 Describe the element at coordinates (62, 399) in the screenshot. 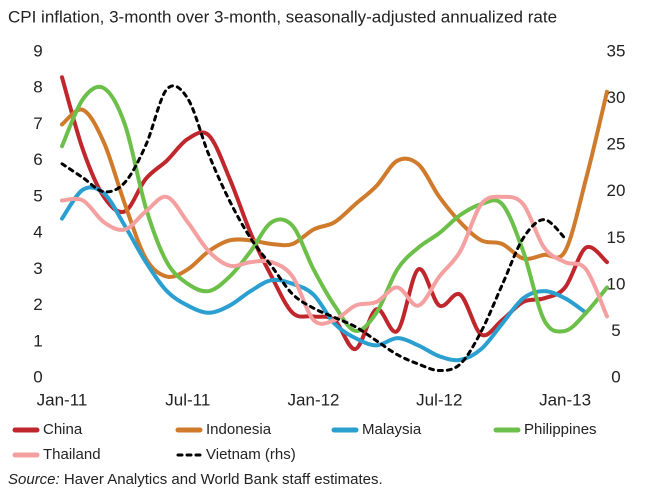

I see `x-tick-label: Jan-11` at that location.